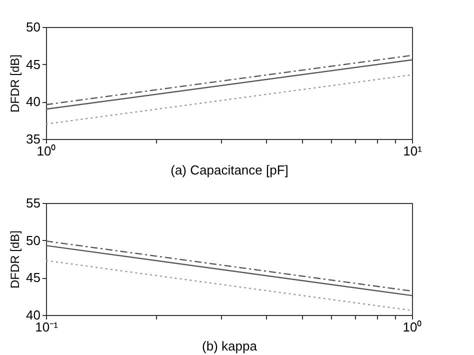  Describe the element at coordinates (33, 139) in the screenshot. I see `y-tick-label: 35` at that location.